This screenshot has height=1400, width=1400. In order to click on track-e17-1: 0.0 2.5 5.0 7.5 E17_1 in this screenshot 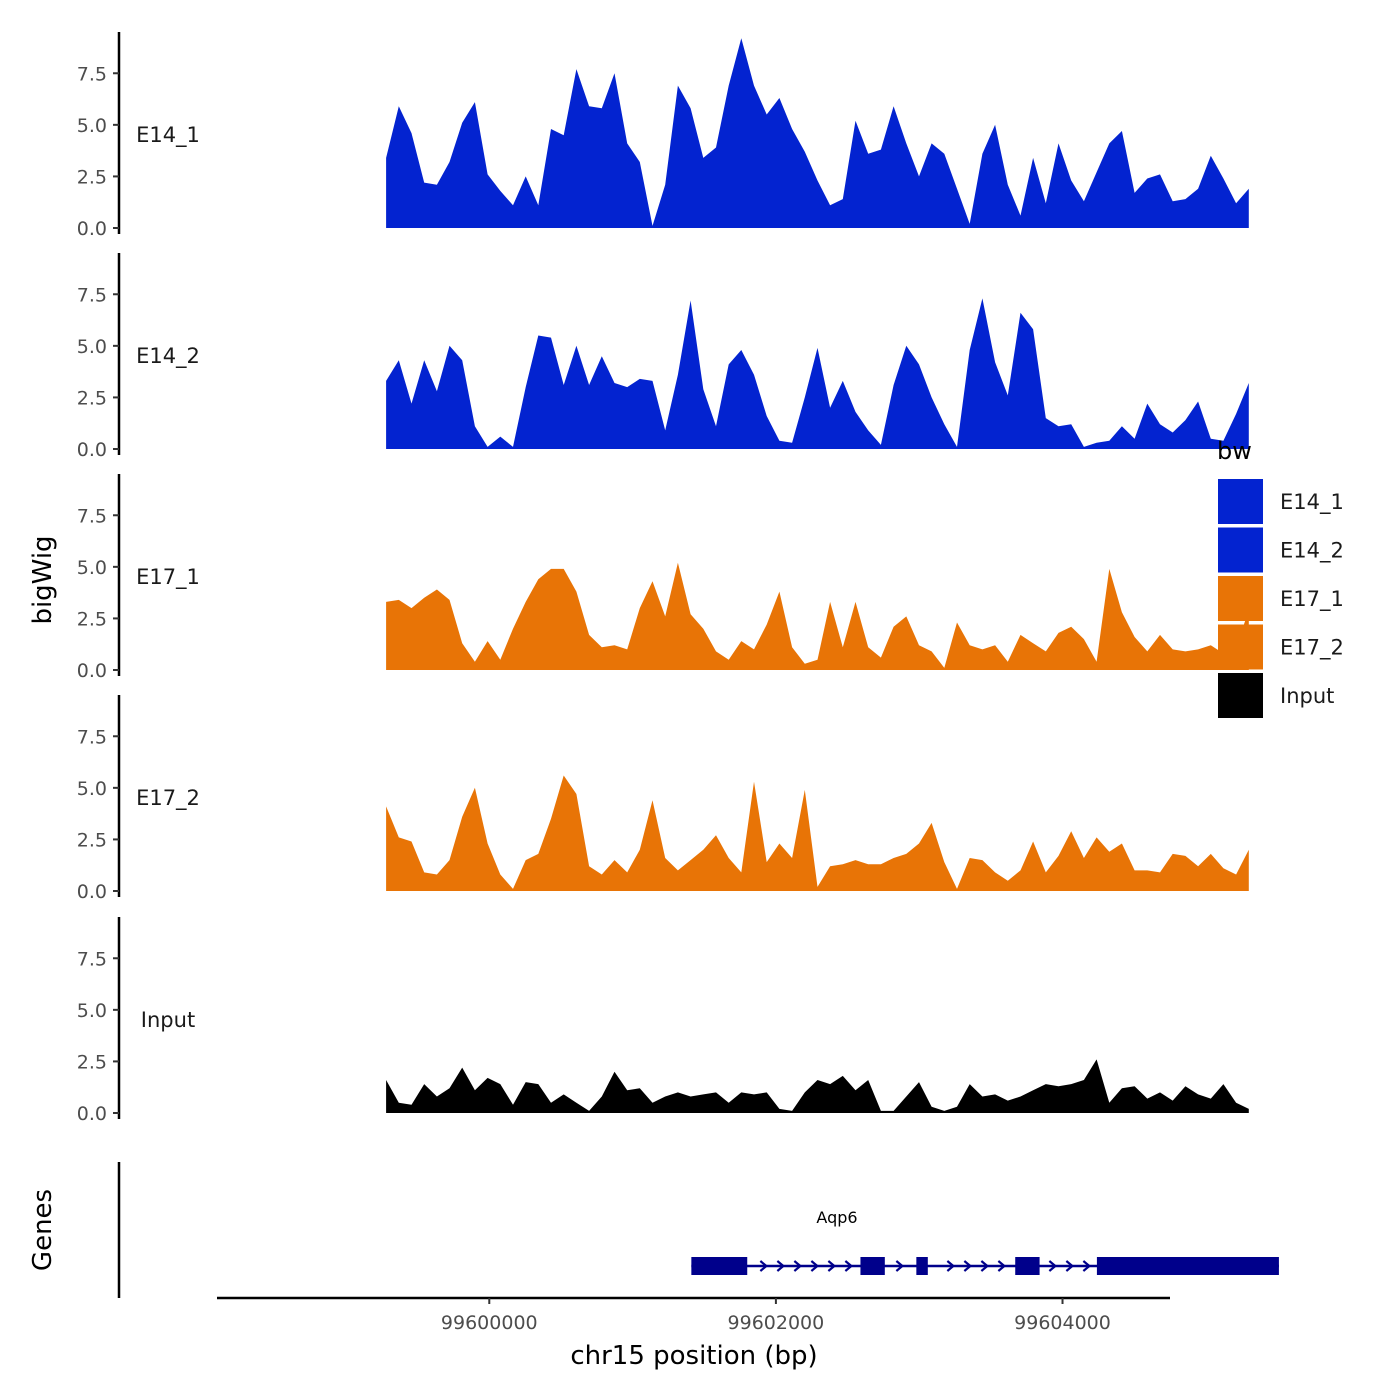, I will do `click(663, 578)`.